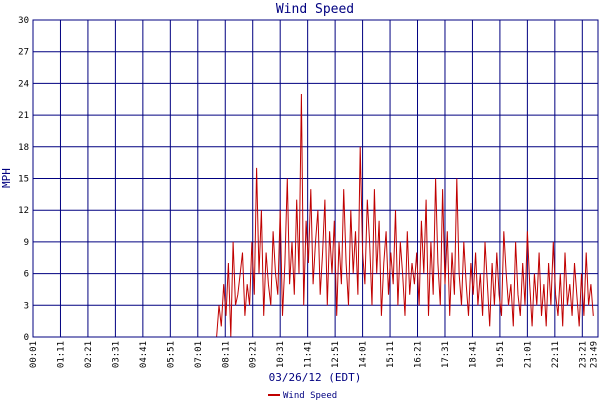  I want to click on x-tick-label: 04:41, so click(144, 354).